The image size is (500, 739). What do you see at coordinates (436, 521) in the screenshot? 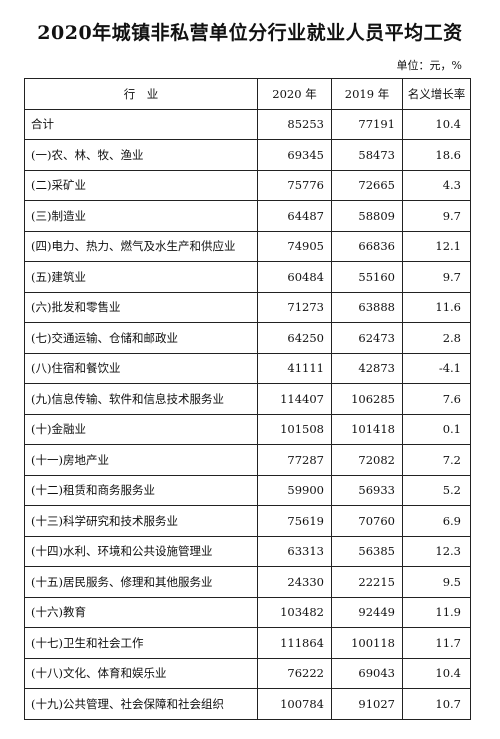
I see `growth-cell: 6.9` at bounding box center [436, 521].